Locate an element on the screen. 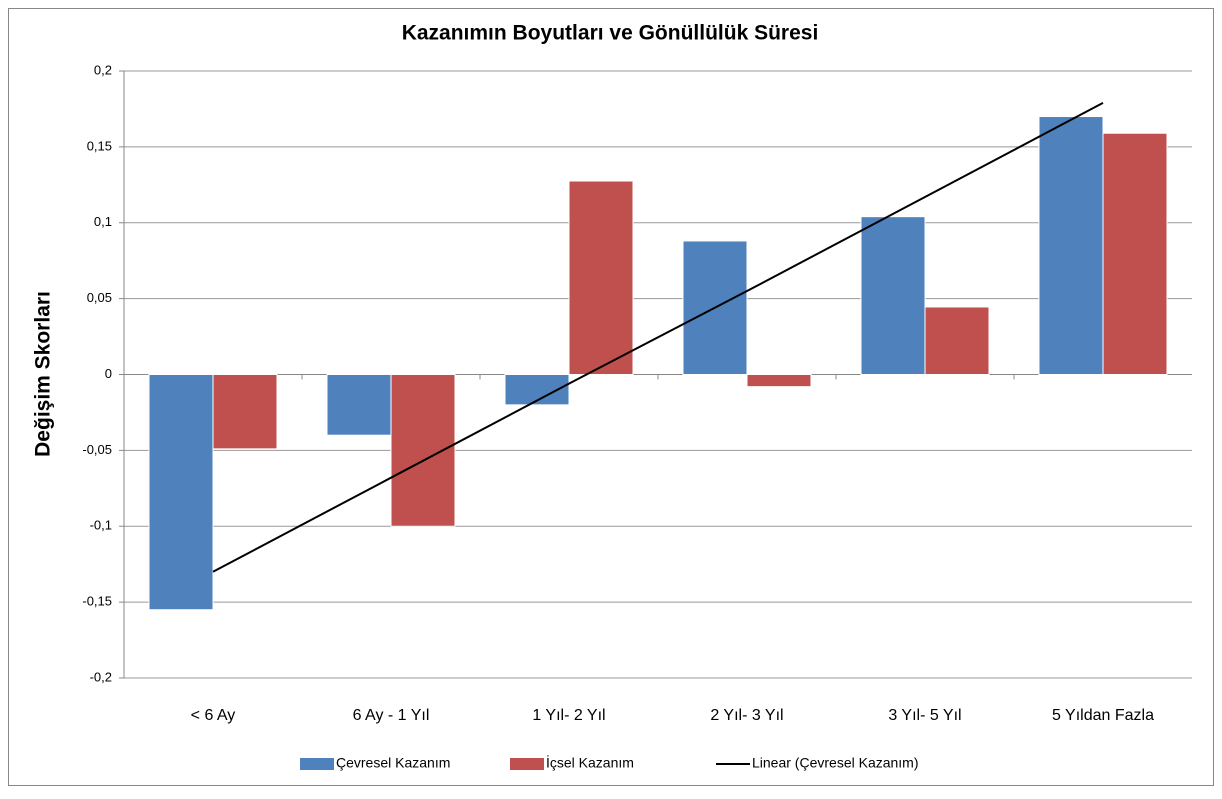  y-tick-label: 0,2 is located at coordinates (103, 69).